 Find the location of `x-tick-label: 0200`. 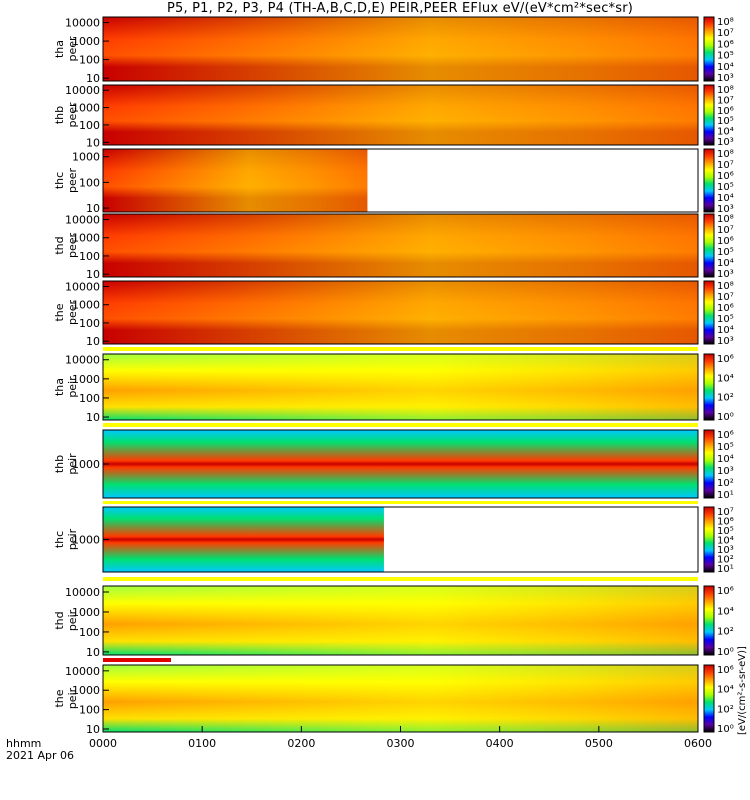

x-tick-label: 0200 is located at coordinates (301, 743).